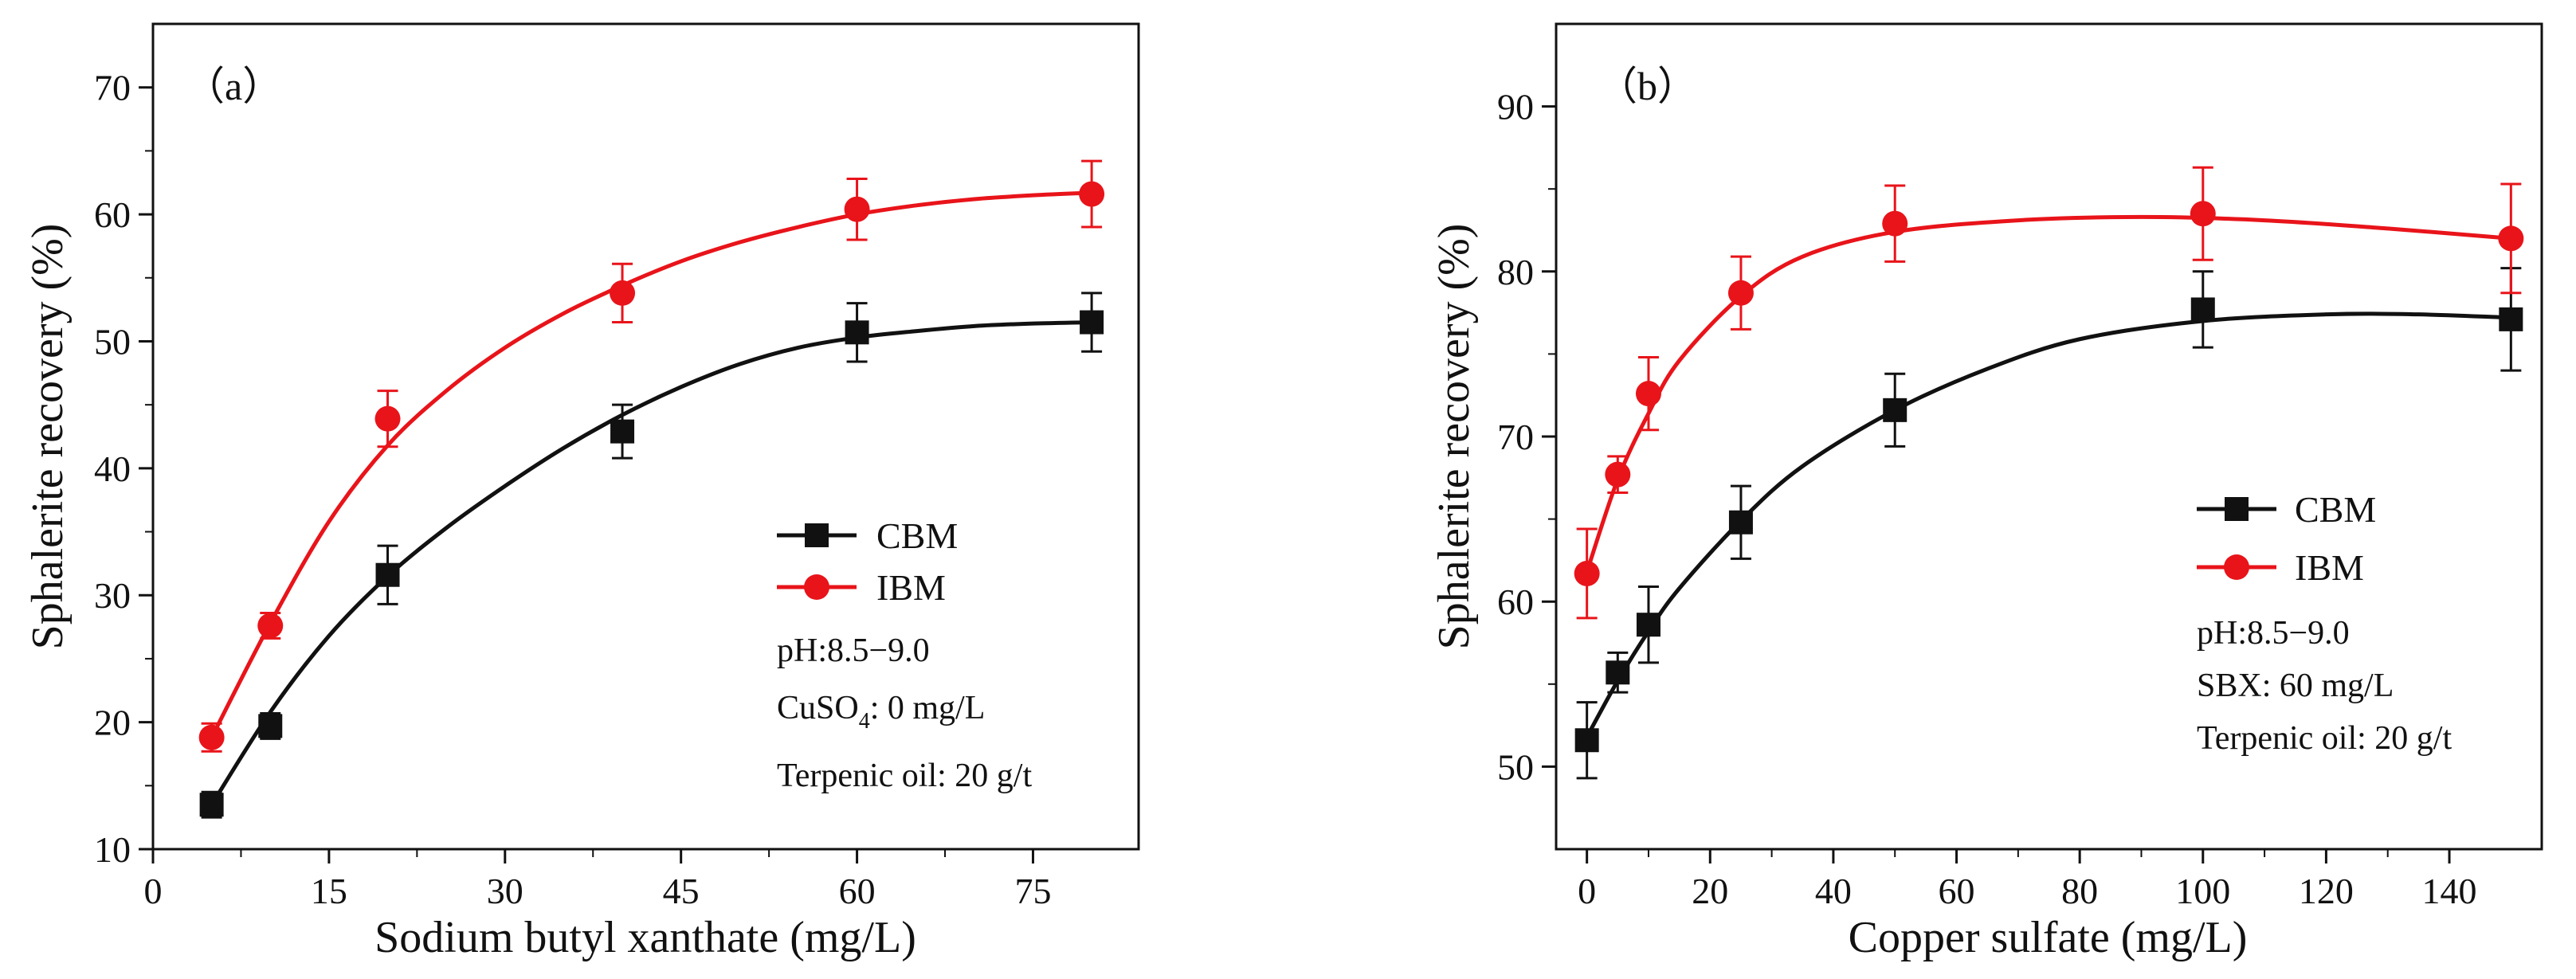 Image resolution: width=2576 pixels, height=979 pixels. What do you see at coordinates (645, 937) in the screenshot?
I see `x-axis-label-a: Sodium butyl xanthate (mg/L)` at bounding box center [645, 937].